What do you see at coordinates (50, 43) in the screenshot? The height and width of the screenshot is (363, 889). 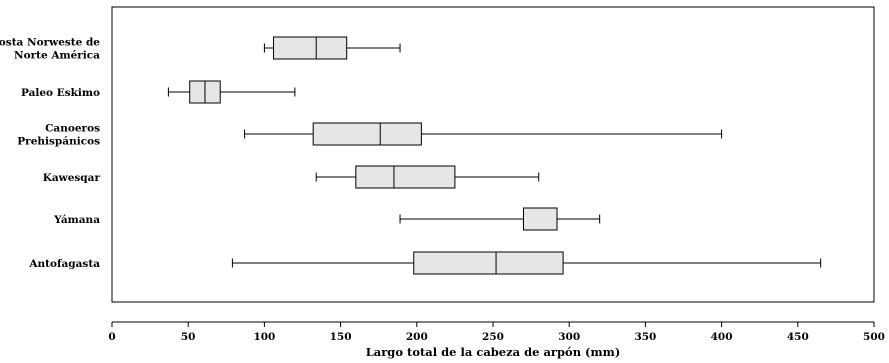 I see `category-label-line: Costa Norweste de` at bounding box center [50, 43].